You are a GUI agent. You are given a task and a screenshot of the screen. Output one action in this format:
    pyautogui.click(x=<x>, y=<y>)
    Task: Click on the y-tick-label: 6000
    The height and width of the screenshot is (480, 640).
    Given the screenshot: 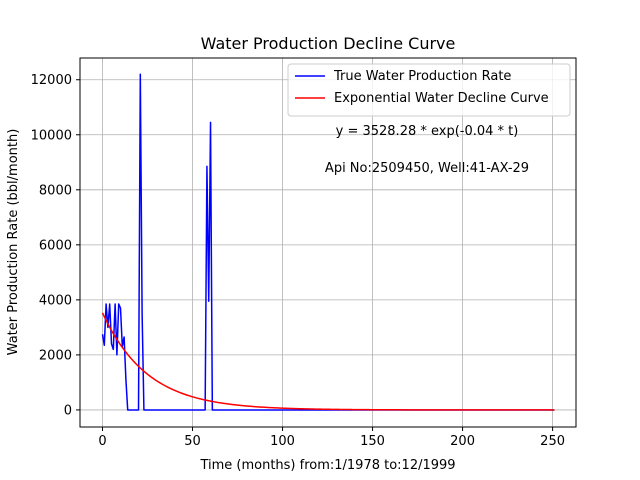 What is the action you would take?
    pyautogui.click(x=55, y=245)
    